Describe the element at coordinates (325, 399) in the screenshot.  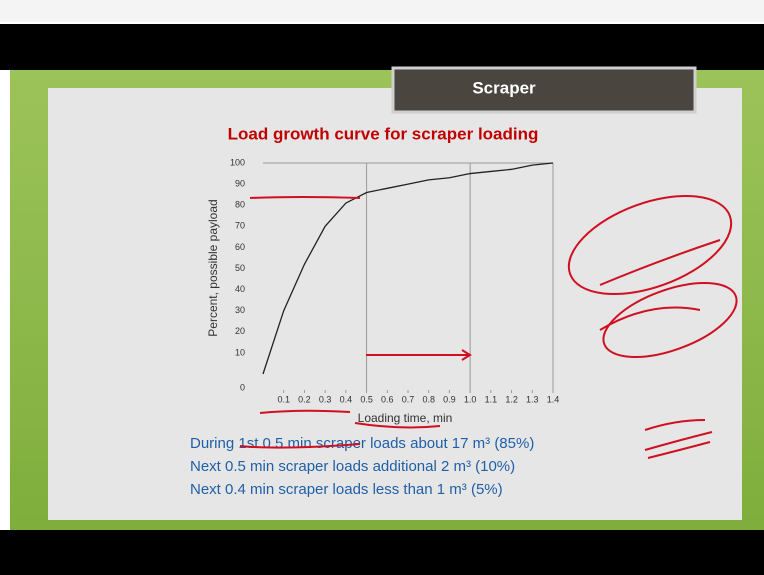
I see `x-tick-label: 0.3` at that location.